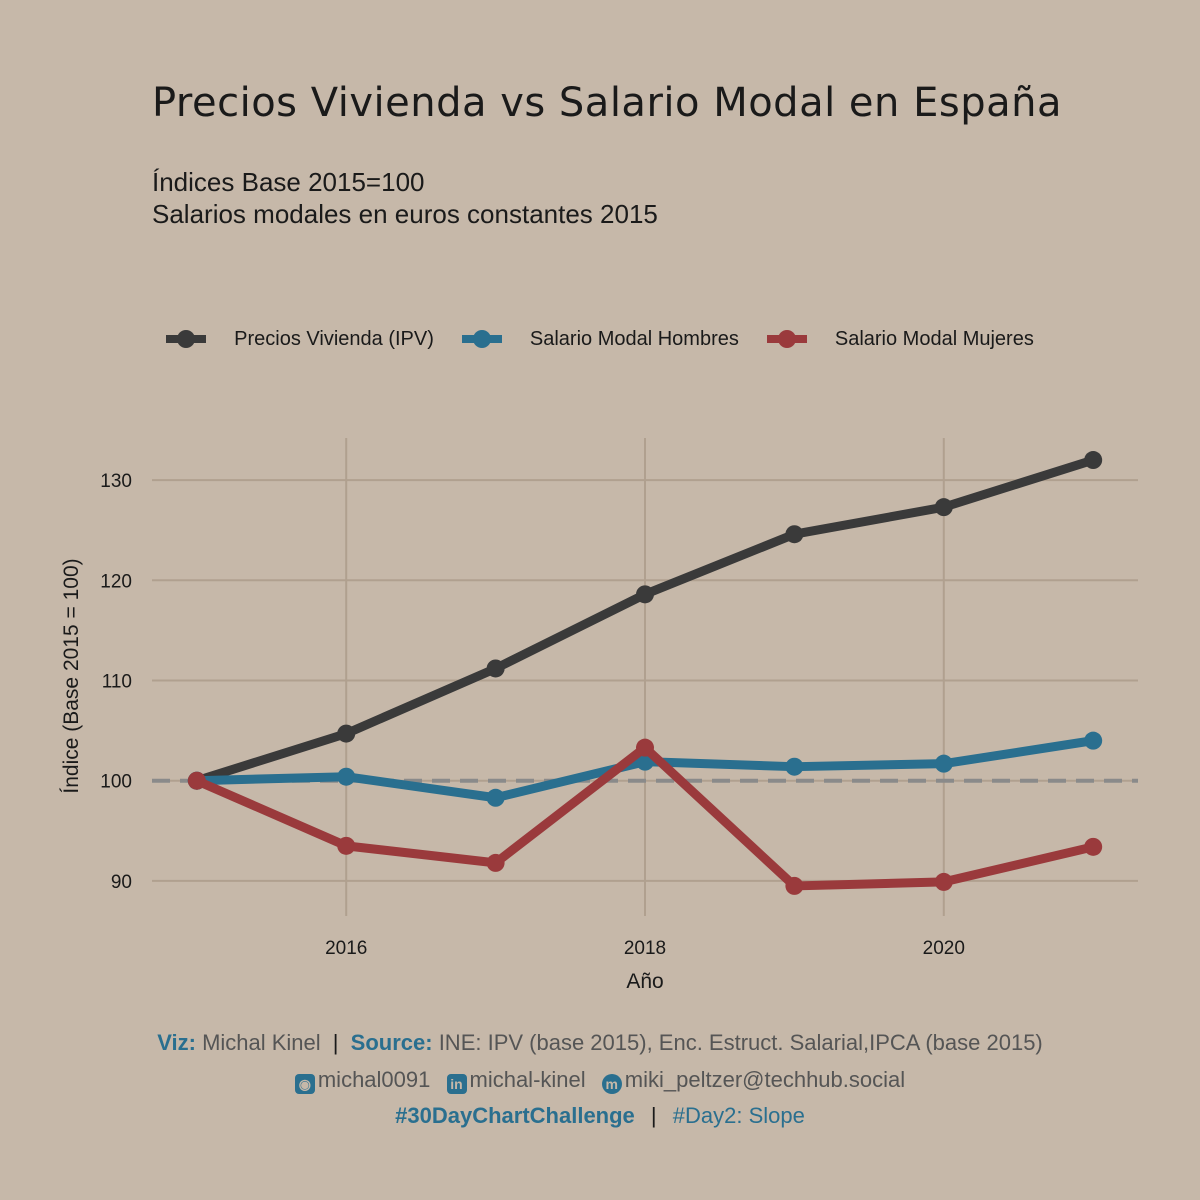 The image size is (1200, 1200). What do you see at coordinates (116, 782) in the screenshot?
I see `y-tick-label-100: 100` at bounding box center [116, 782].